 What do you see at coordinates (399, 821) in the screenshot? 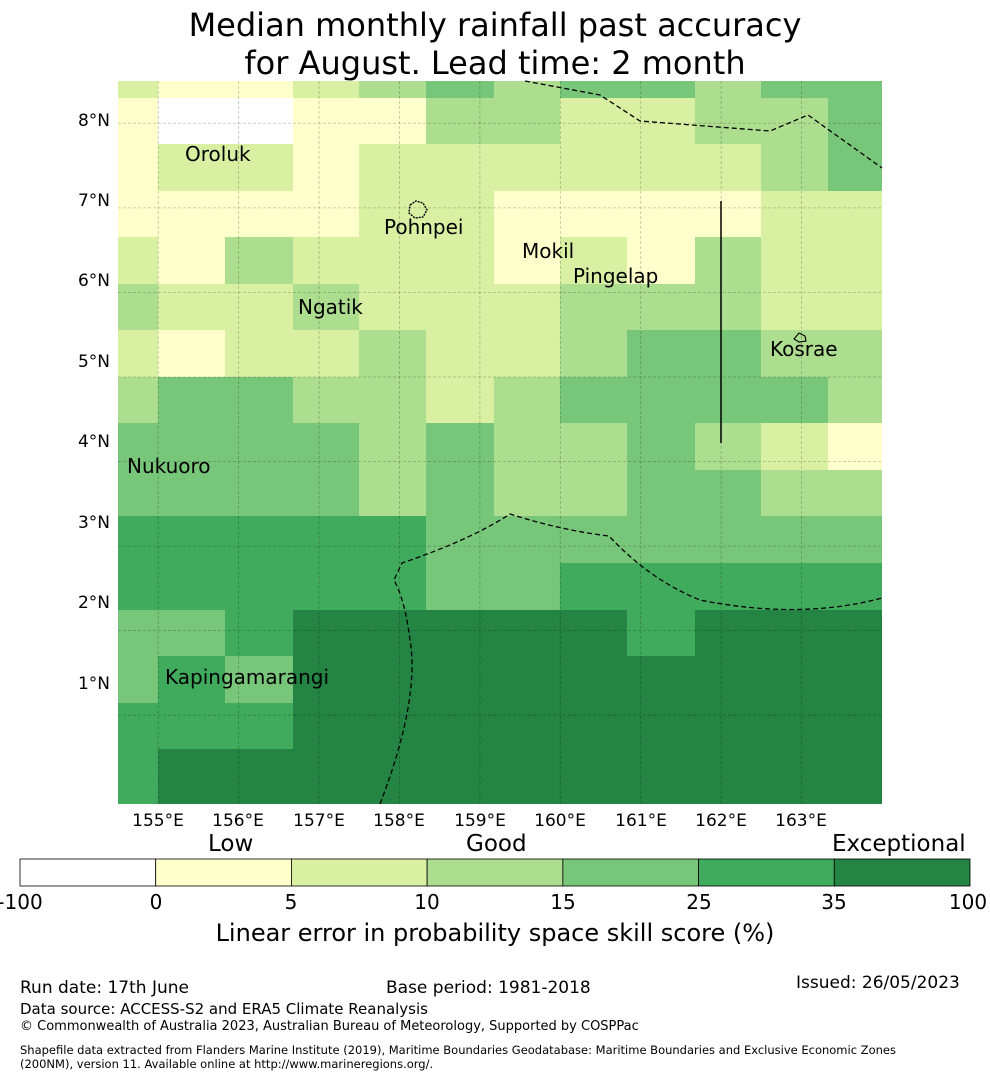
I see `lon-tick-label: 158°E` at bounding box center [399, 821].